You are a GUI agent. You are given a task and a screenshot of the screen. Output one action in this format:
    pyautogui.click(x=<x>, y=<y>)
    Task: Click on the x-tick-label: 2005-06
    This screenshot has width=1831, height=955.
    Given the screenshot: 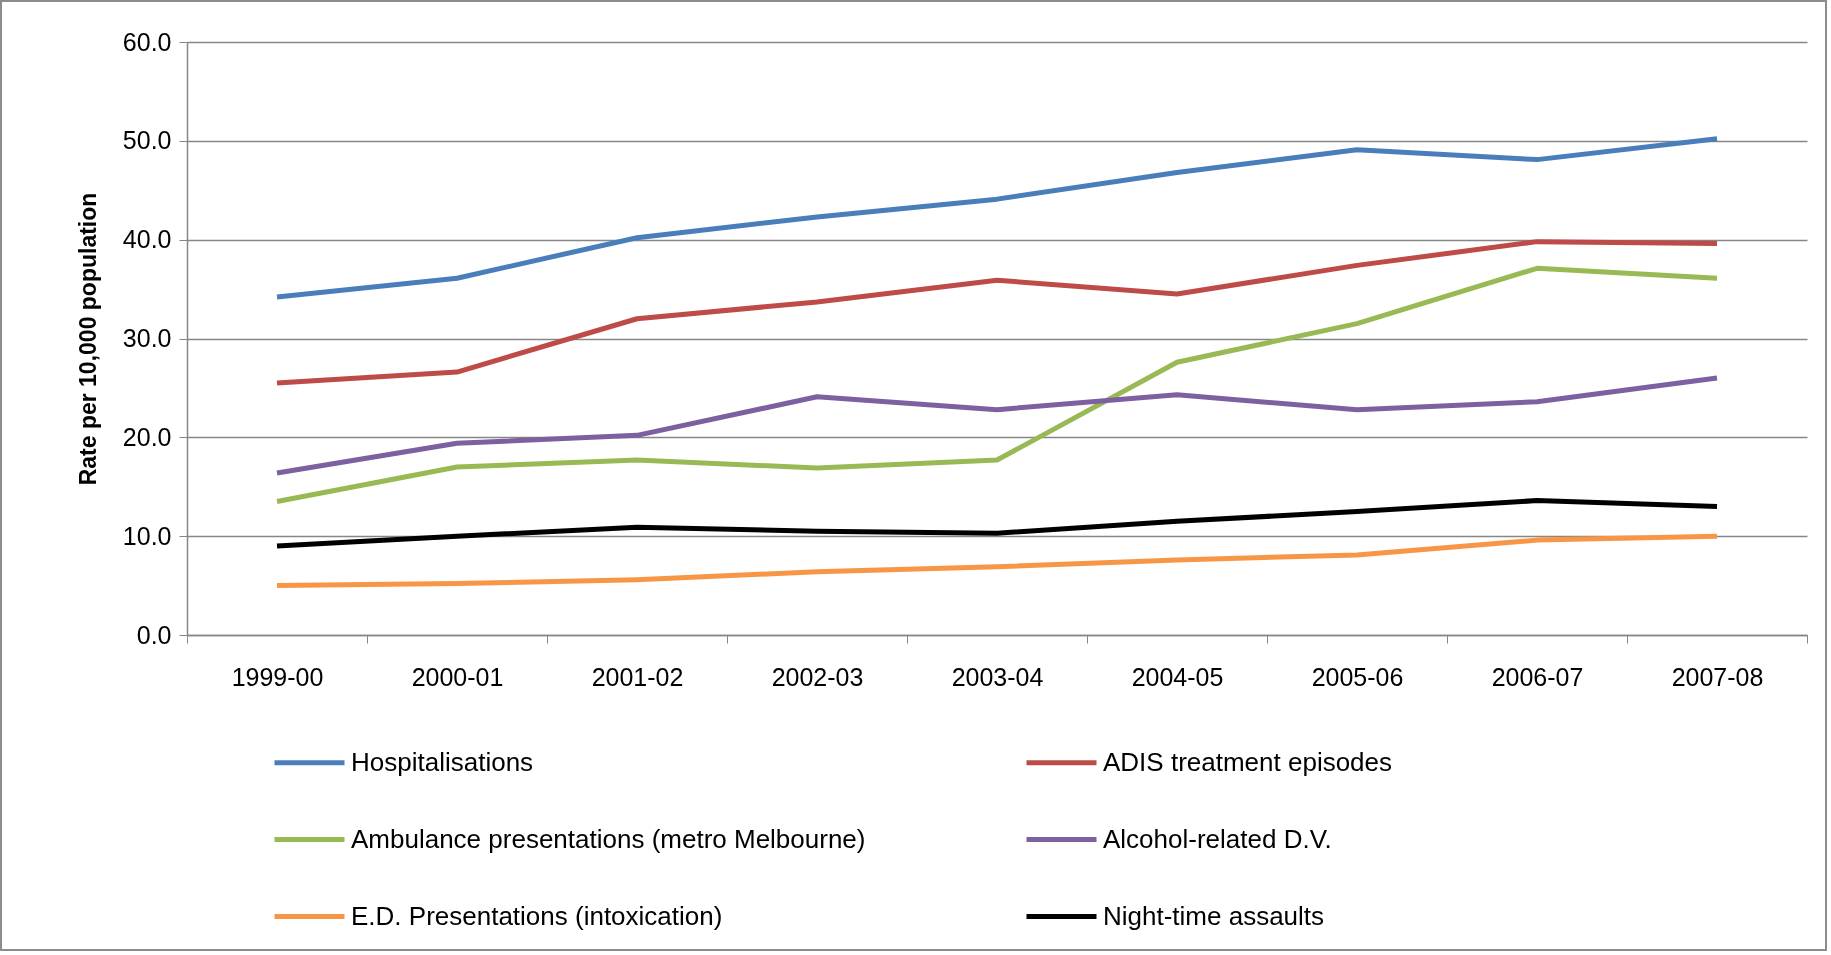 What is the action you would take?
    pyautogui.click(x=1357, y=676)
    